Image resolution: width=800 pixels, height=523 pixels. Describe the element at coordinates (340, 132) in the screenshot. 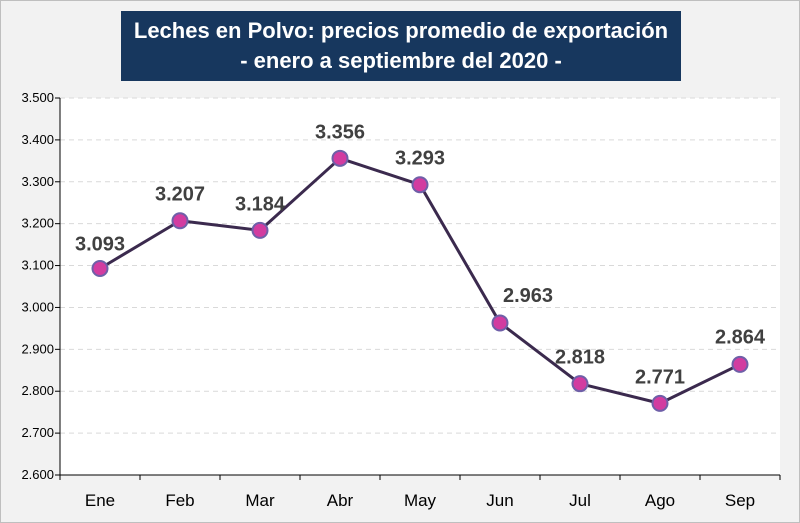

I see `data-label-abr: 3.356` at that location.